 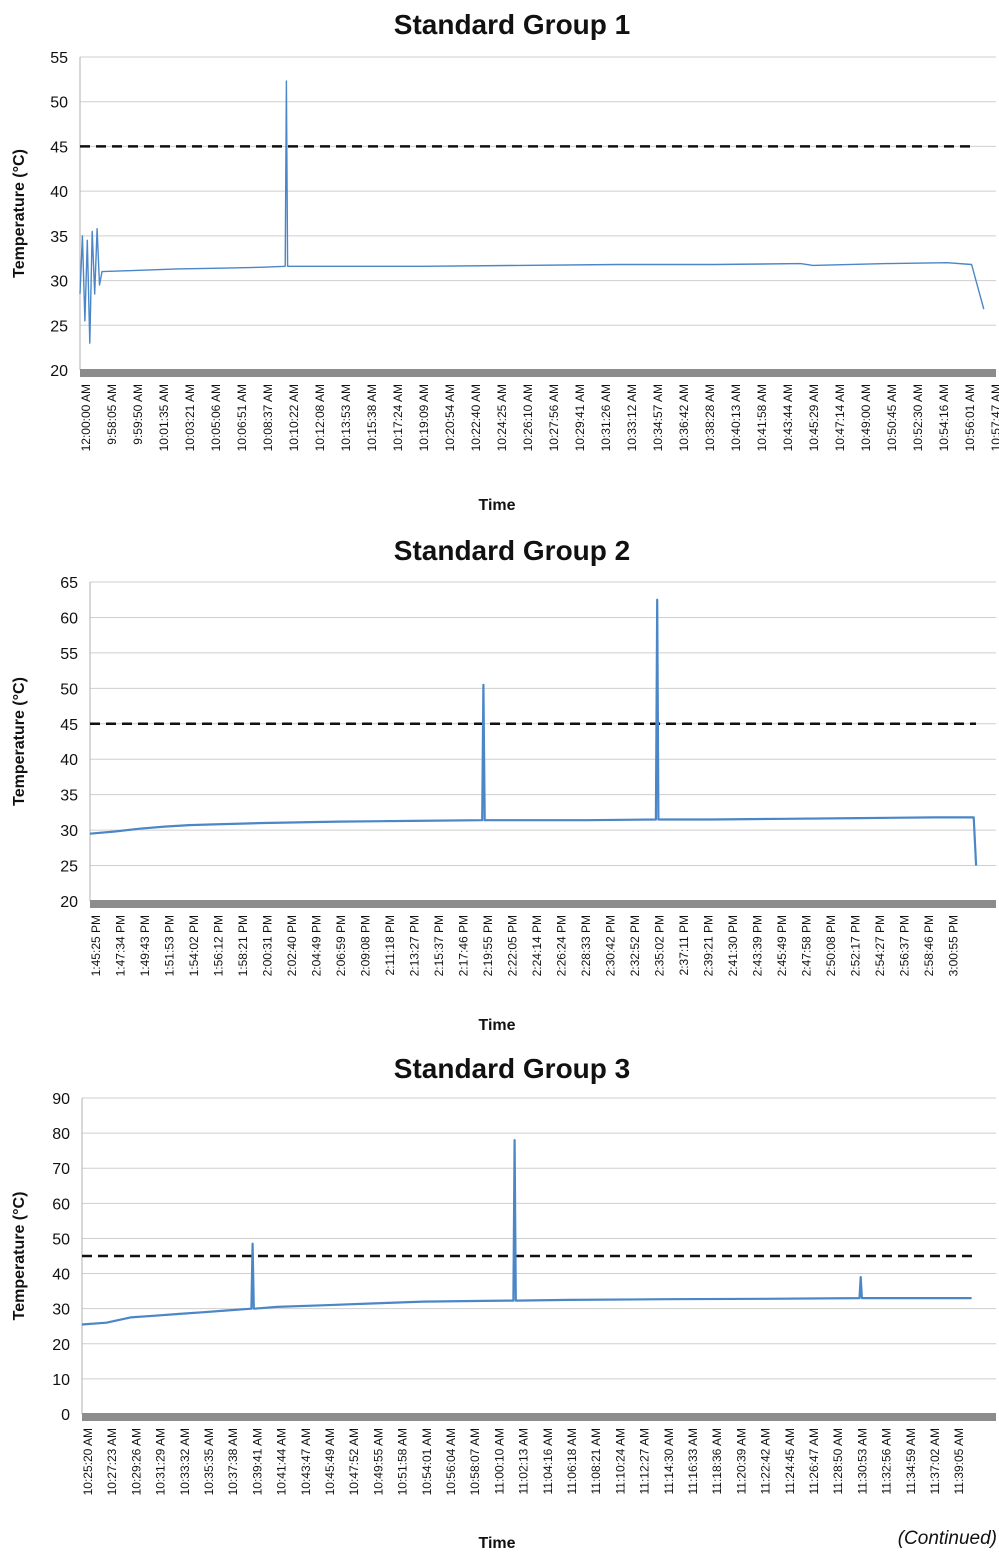 I want to click on x-tick-label: 10:24:25 AM, so click(x=502, y=417).